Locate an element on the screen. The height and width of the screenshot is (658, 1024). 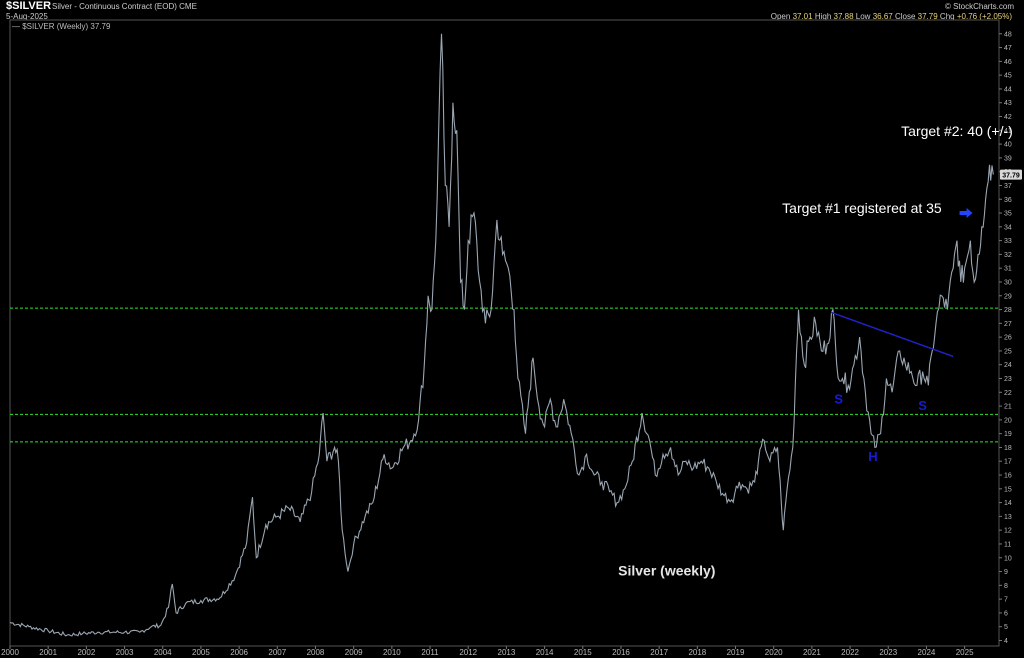
y-tick-label: 42 is located at coordinates (1008, 117).